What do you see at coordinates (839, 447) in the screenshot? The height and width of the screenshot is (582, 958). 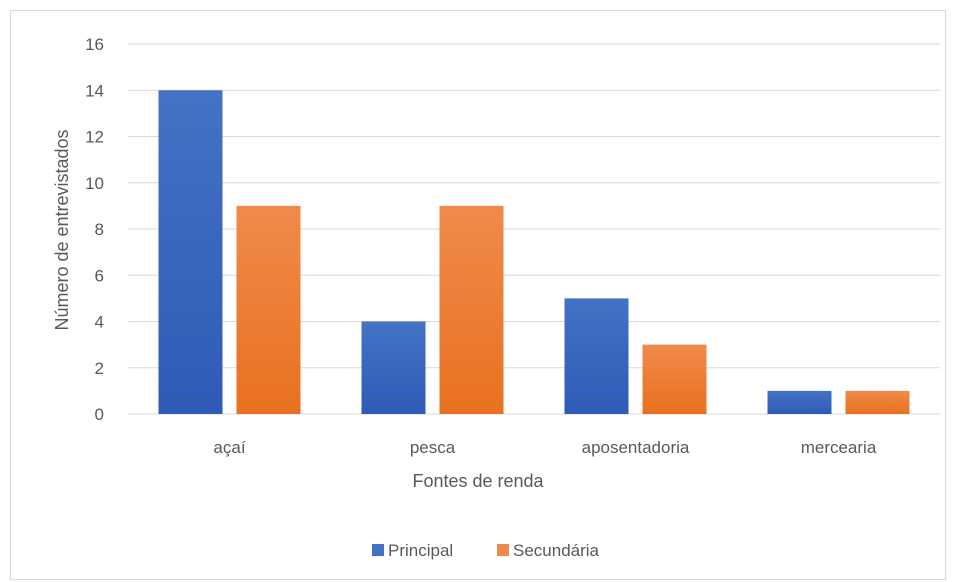 I see `x-tick-label: mercearia` at bounding box center [839, 447].